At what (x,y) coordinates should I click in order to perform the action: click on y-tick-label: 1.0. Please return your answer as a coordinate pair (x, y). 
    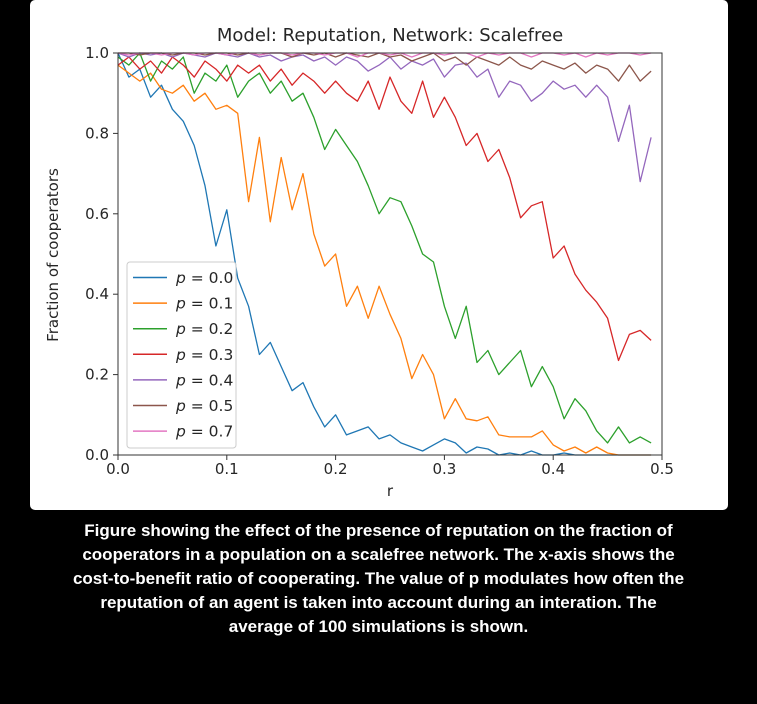
    Looking at the image, I should click on (97, 53).